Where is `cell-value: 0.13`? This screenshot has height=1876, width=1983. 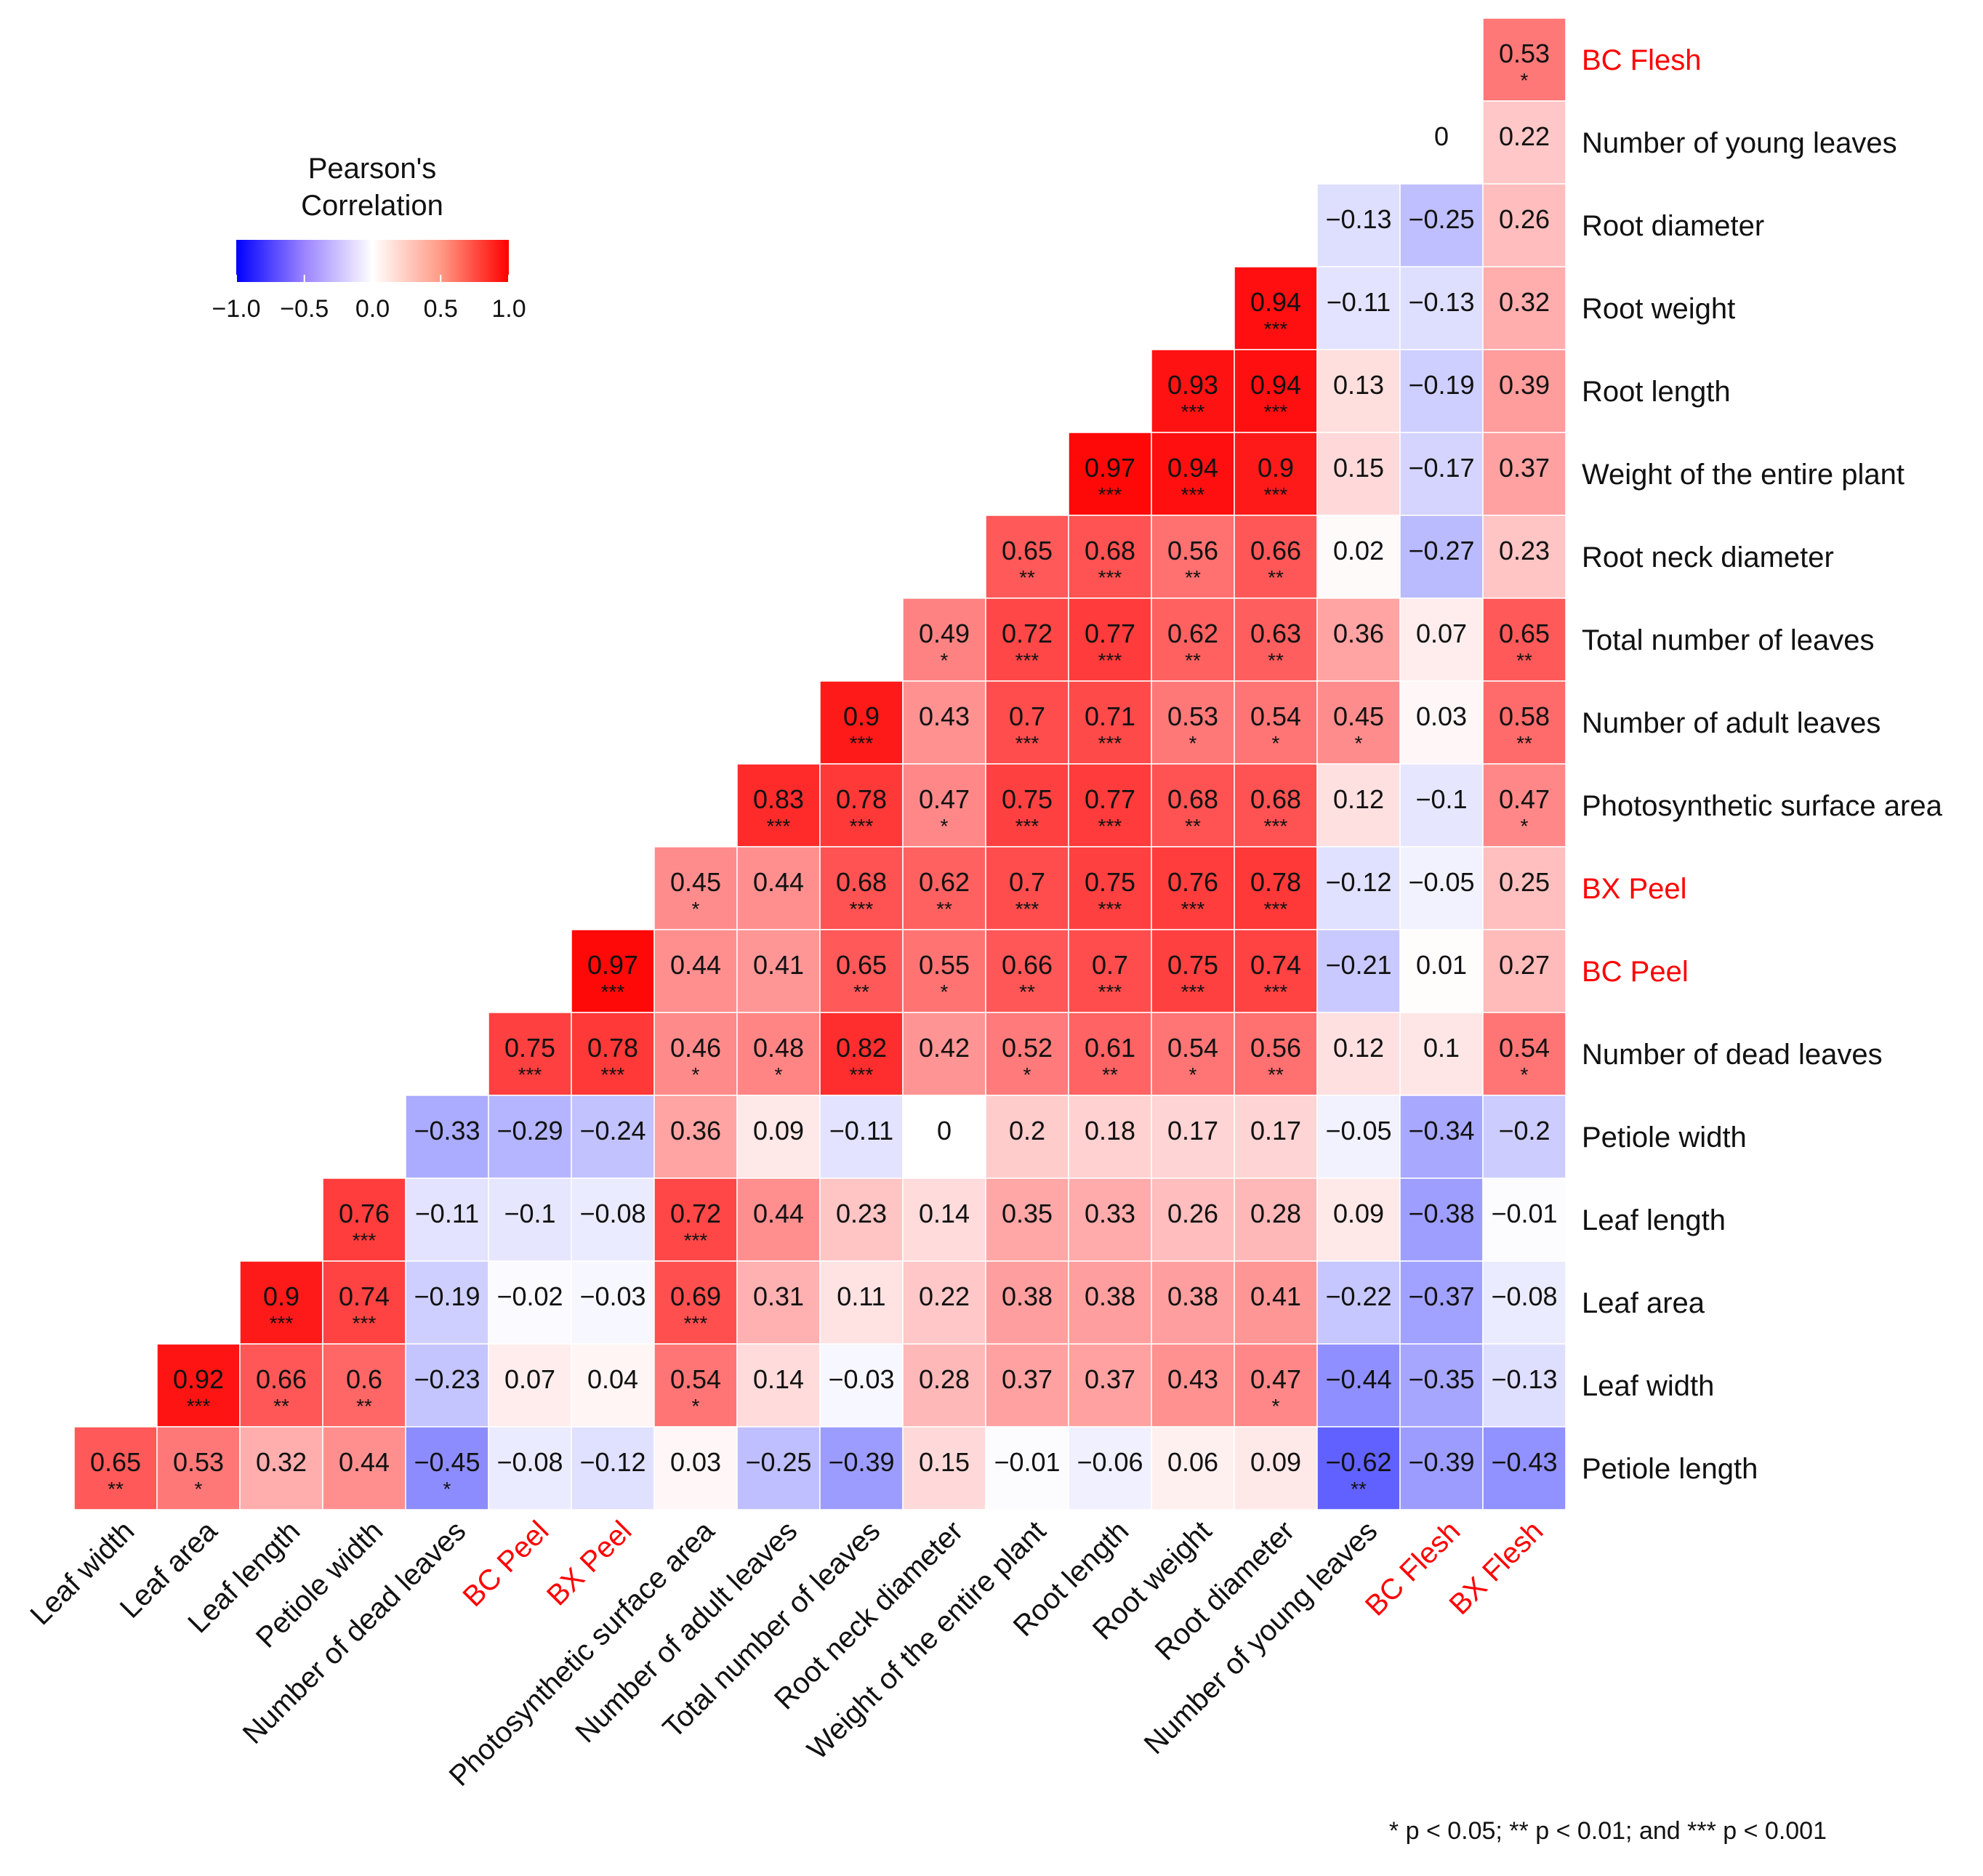
cell-value: 0.13 is located at coordinates (1358, 385).